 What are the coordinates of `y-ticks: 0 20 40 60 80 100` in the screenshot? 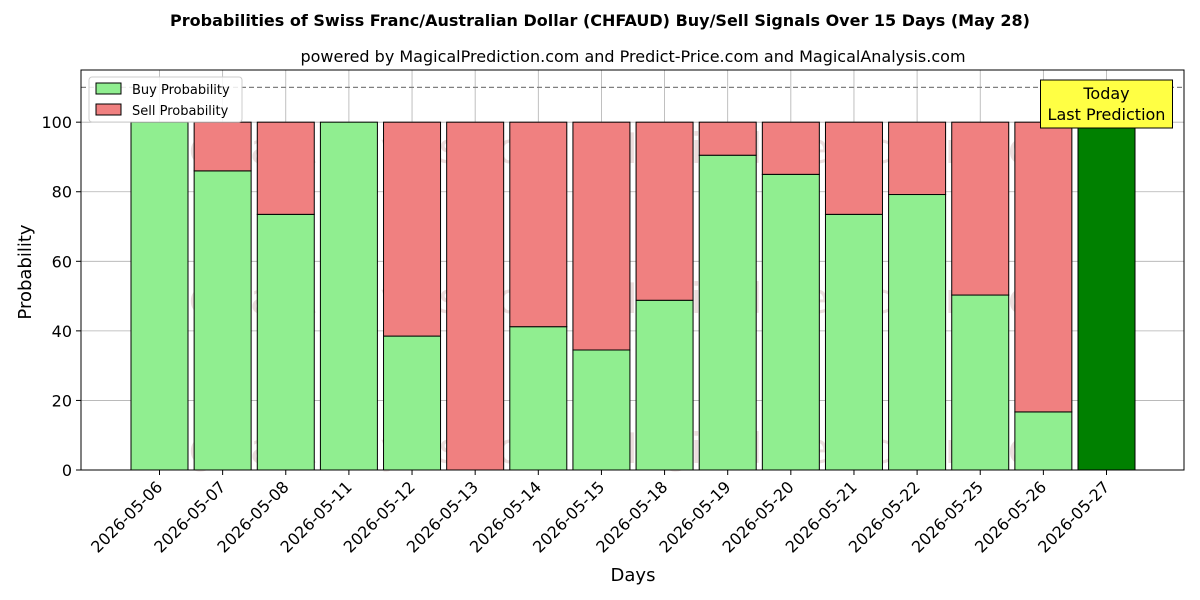 It's located at (61, 296).